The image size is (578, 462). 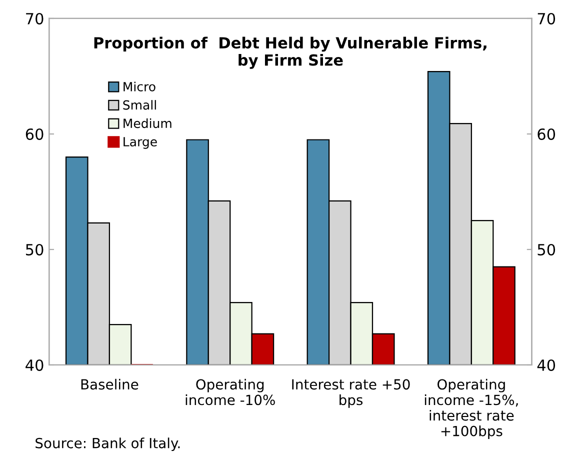 What do you see at coordinates (140, 143) in the screenshot?
I see `legend-label: Large` at bounding box center [140, 143].